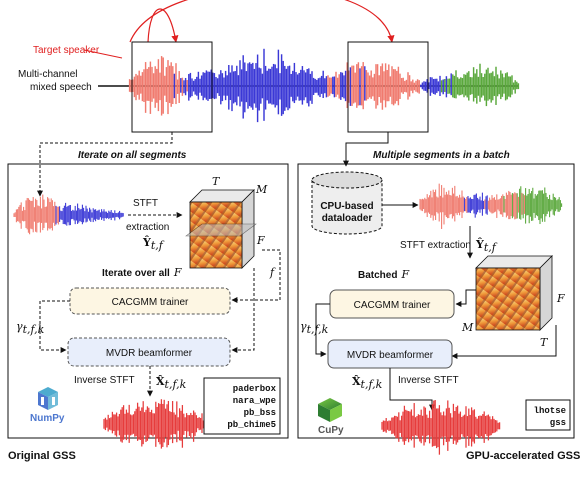  I want to click on cupy-logo: CuPy, so click(331, 417).